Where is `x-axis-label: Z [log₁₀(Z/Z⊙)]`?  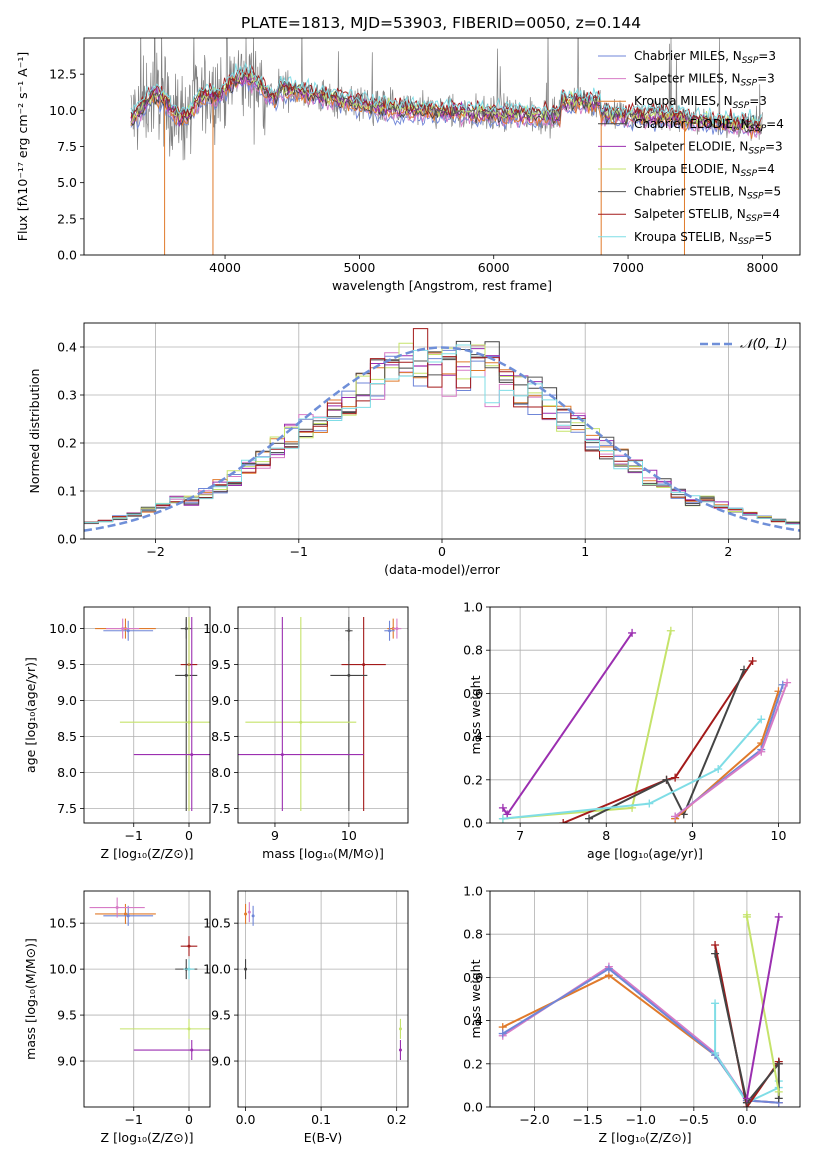
x-axis-label: Z [log₁₀(Z/Z⊙)] is located at coordinates (147, 853).